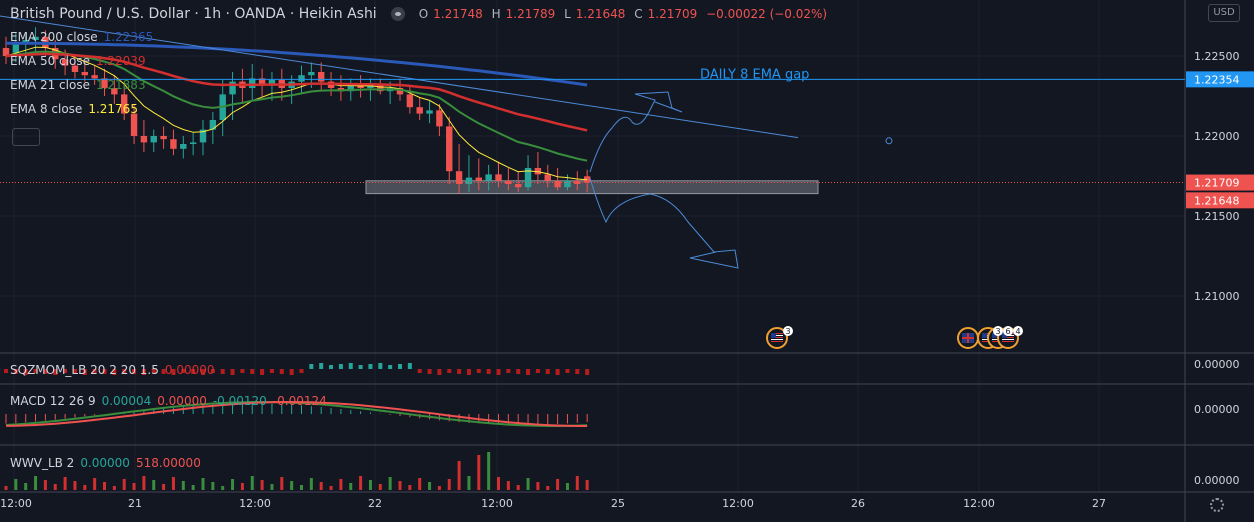 The image size is (1254, 522). What do you see at coordinates (1099, 503) in the screenshot?
I see `time-tick: 27` at bounding box center [1099, 503].